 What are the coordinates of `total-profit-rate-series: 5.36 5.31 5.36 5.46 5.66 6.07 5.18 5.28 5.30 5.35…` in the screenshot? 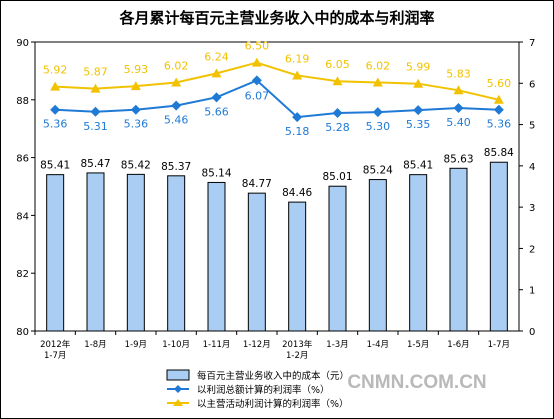 It's located at (277, 106).